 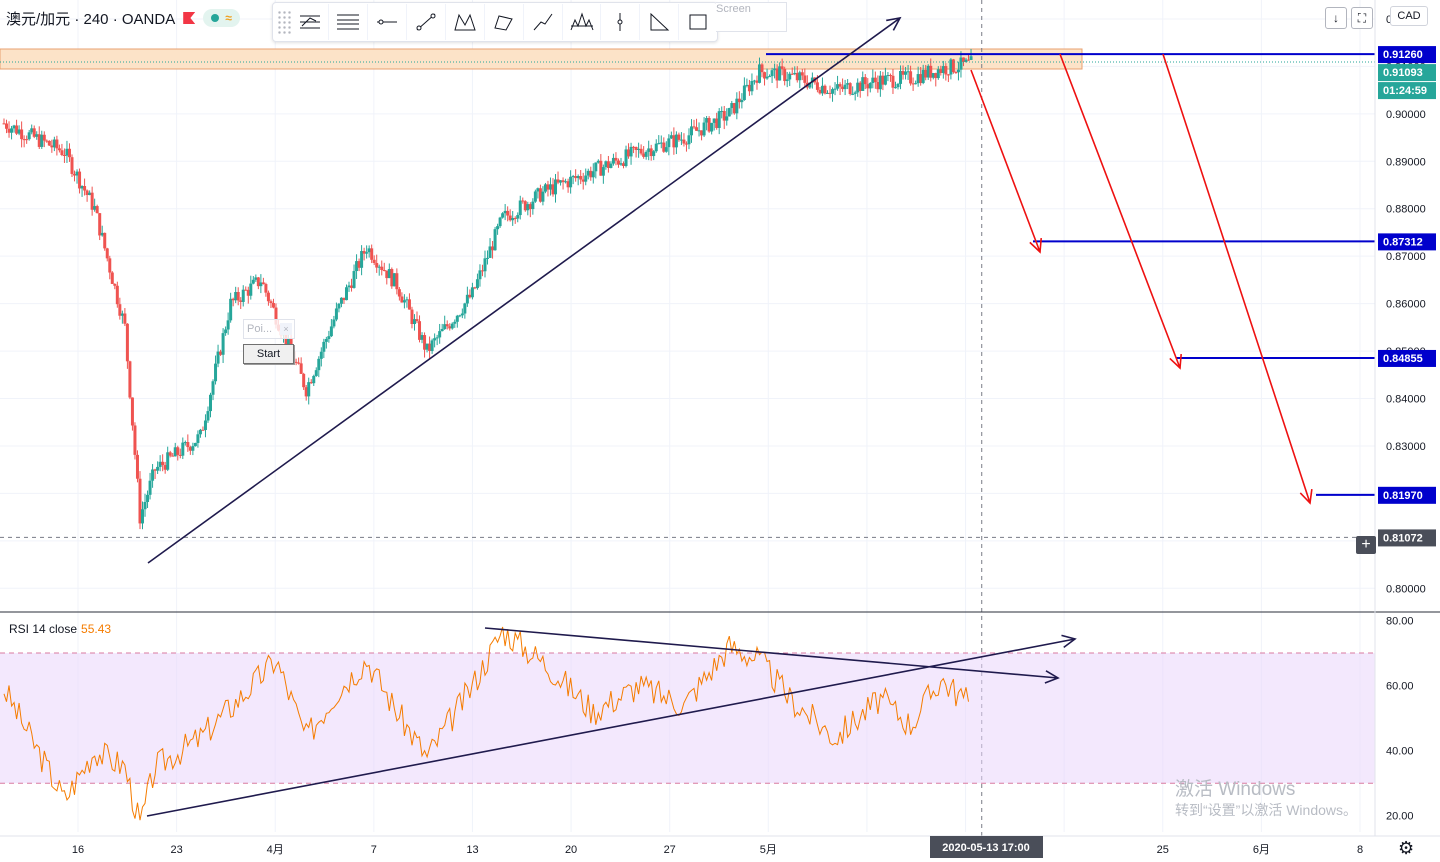 I want to click on close-icon: ×, so click(x=286, y=329).